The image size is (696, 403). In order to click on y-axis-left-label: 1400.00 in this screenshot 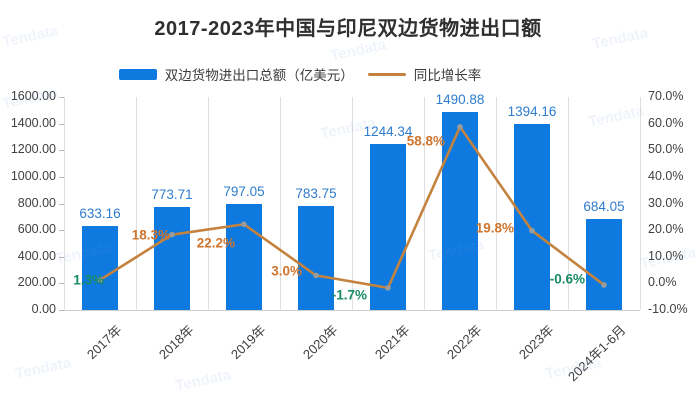, I will do `click(33, 122)`.